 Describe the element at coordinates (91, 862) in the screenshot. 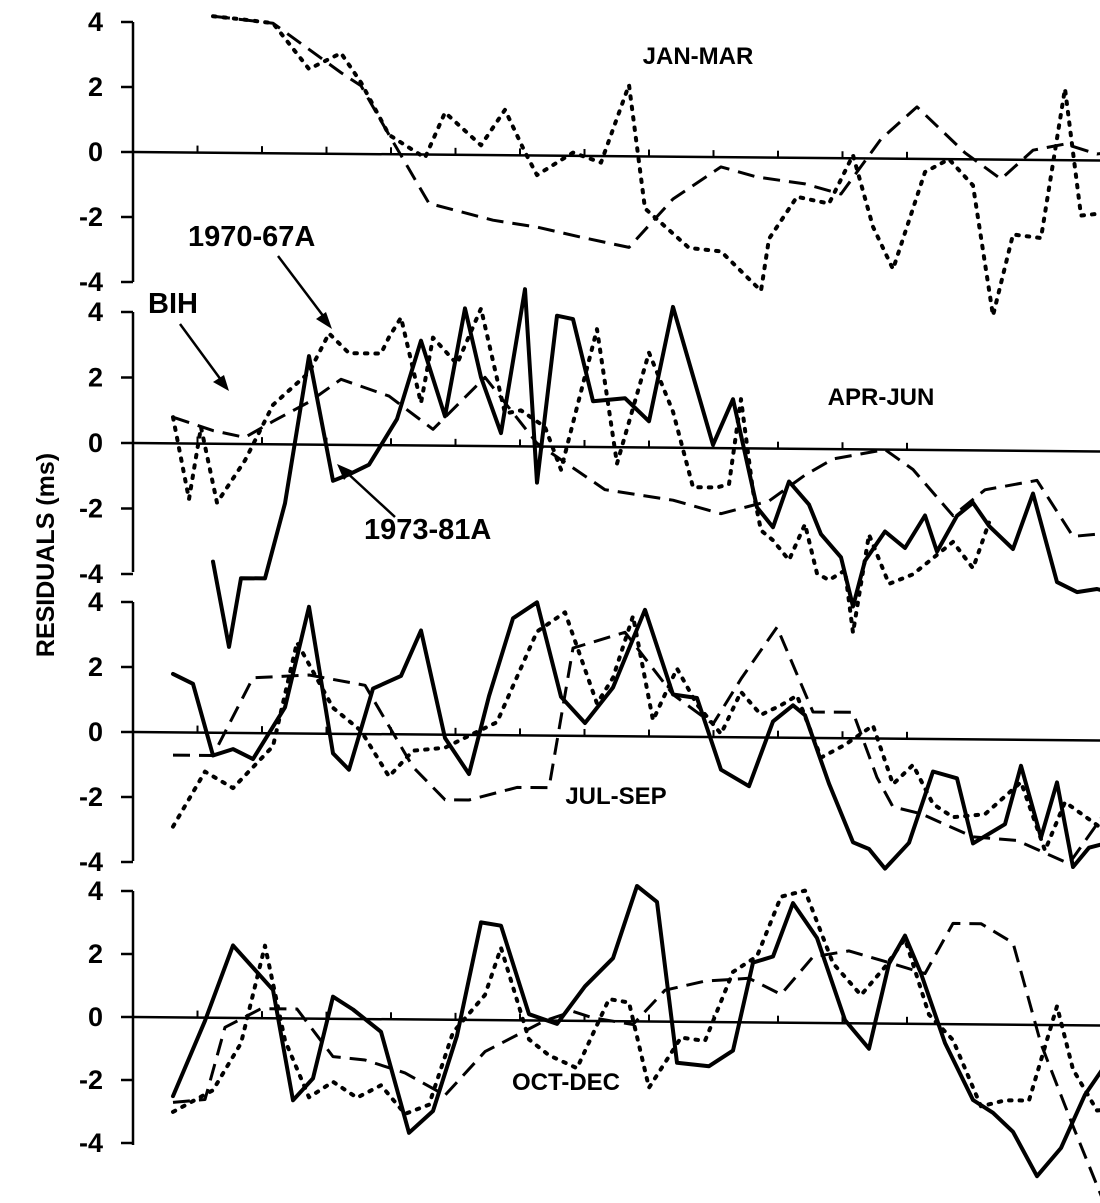

I see `y-tick-label-jul-sep: -4` at that location.